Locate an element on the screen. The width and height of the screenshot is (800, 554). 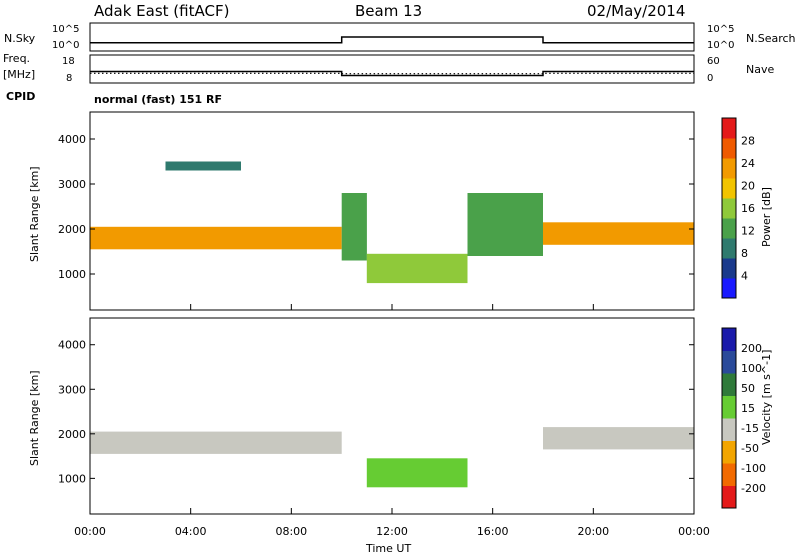
power-colorbar-label: Power [dB] is located at coordinates (766, 217).